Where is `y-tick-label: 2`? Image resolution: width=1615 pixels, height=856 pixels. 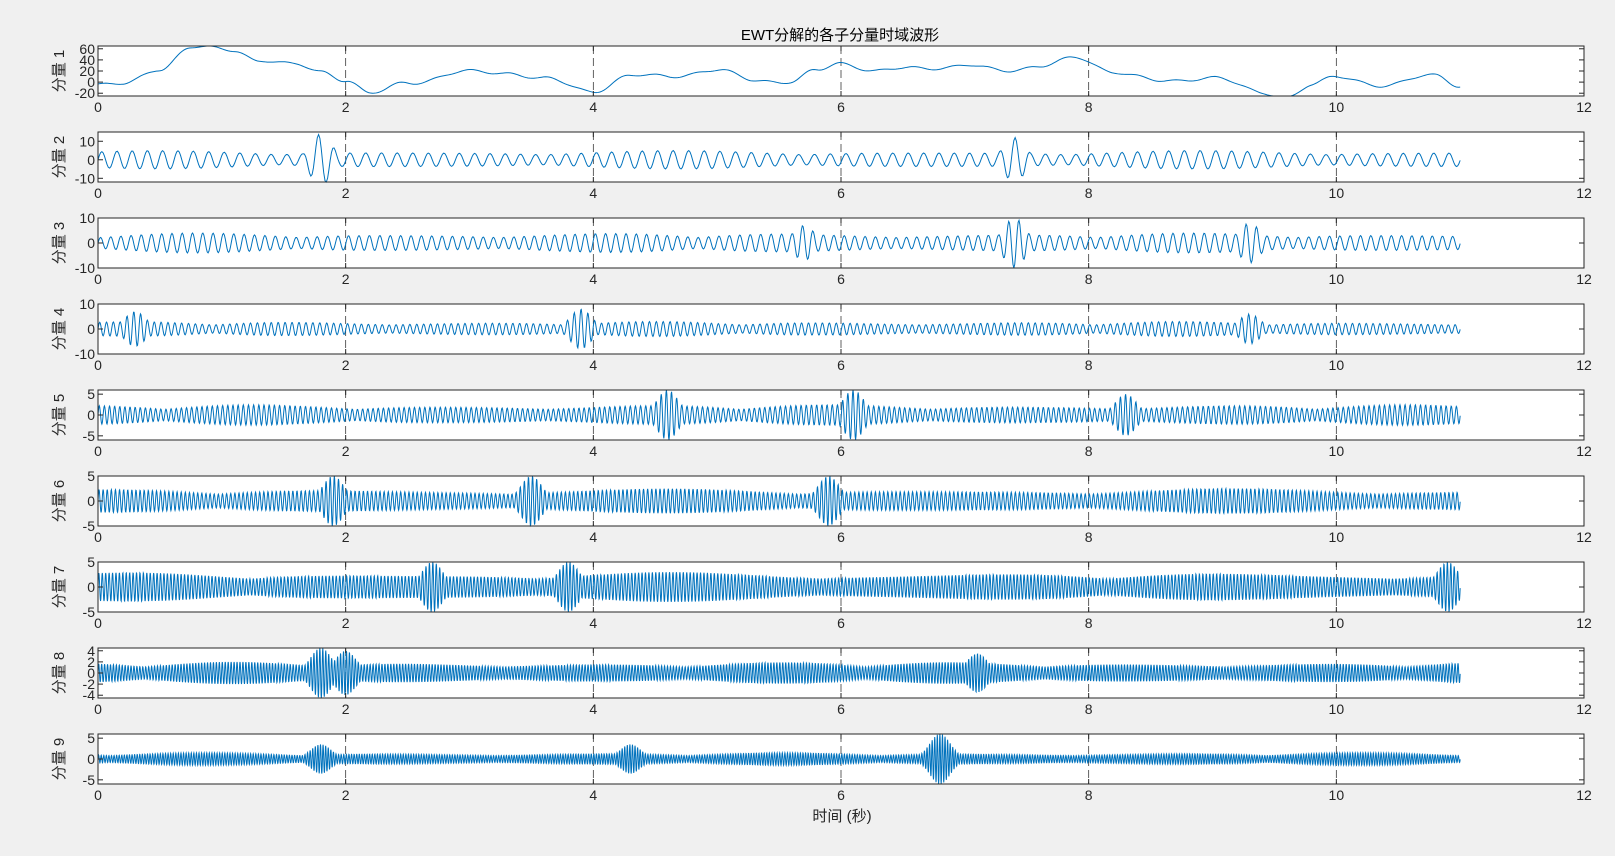
y-tick-label: 2 is located at coordinates (91, 662).